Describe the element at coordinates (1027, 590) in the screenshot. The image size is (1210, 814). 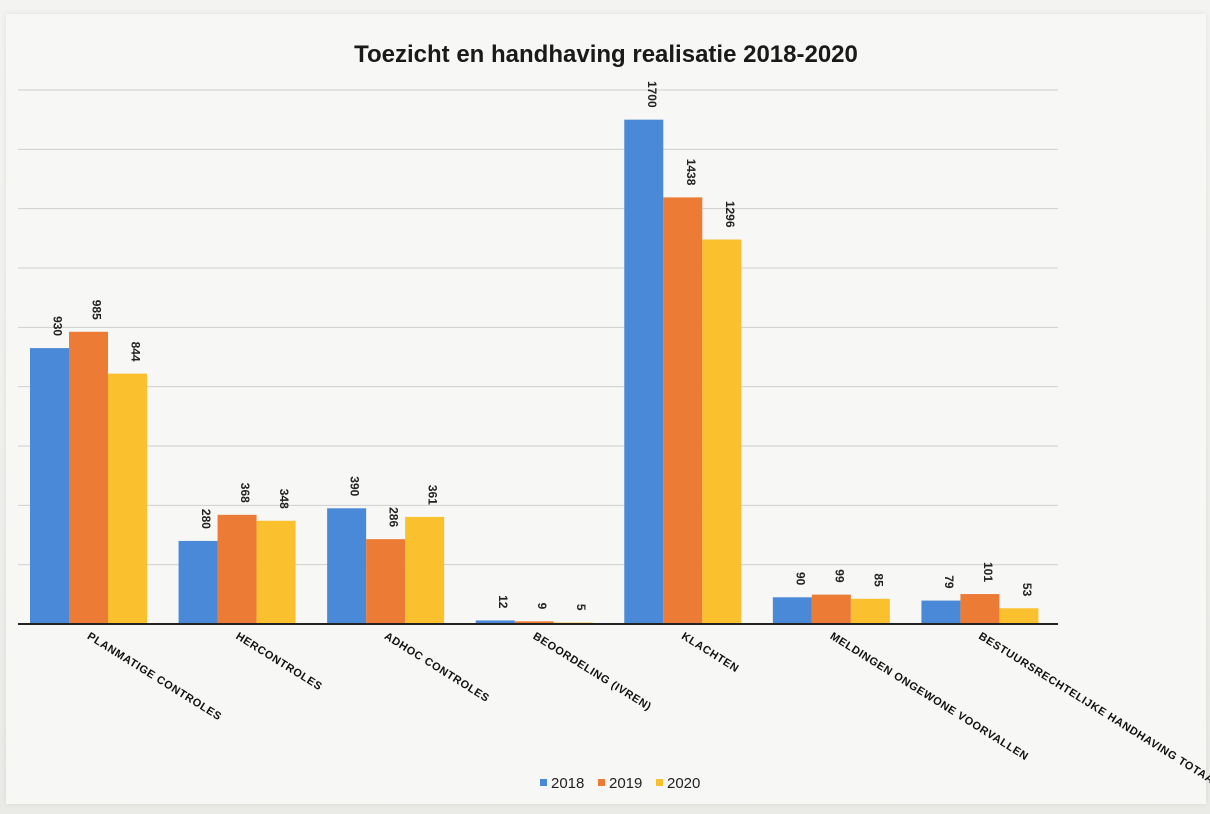
I see `data-label: 53` at that location.